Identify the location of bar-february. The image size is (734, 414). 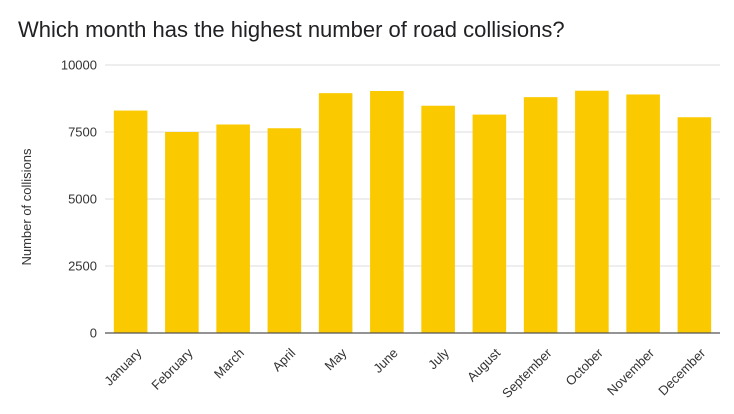
(182, 232).